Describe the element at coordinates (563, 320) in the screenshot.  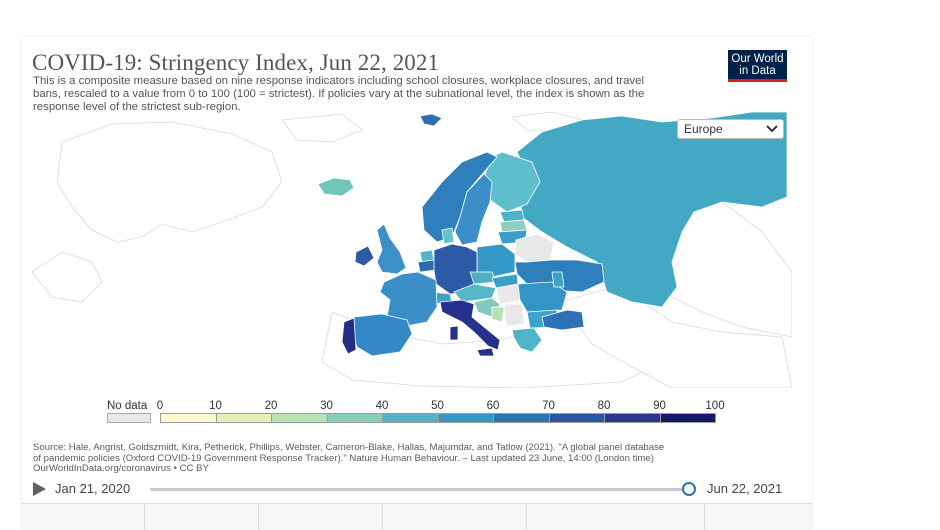
I see `region-turkey` at that location.